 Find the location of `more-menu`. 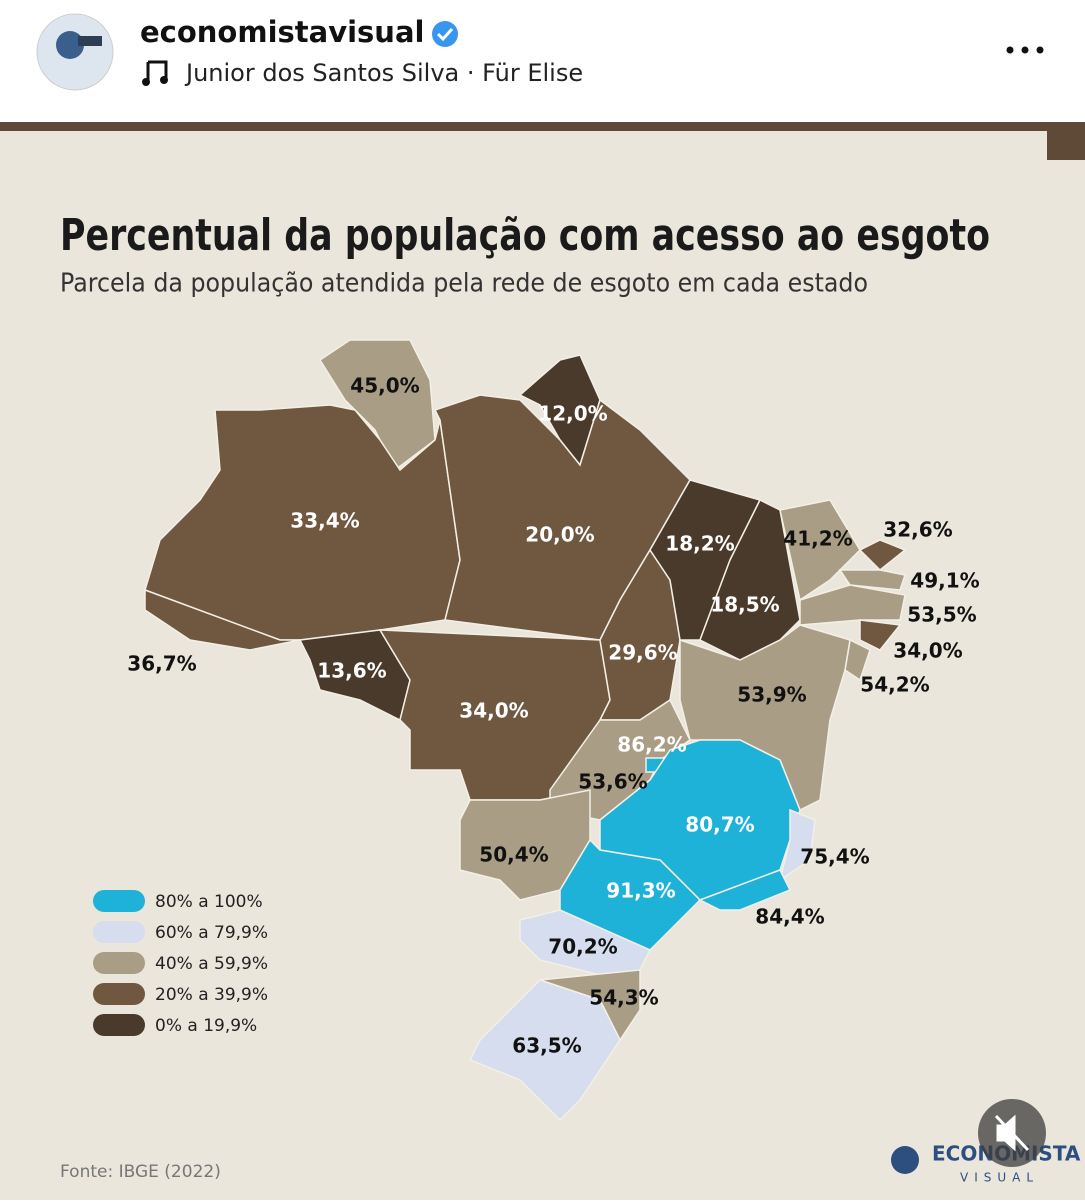

more-menu is located at coordinates (1025, 50).